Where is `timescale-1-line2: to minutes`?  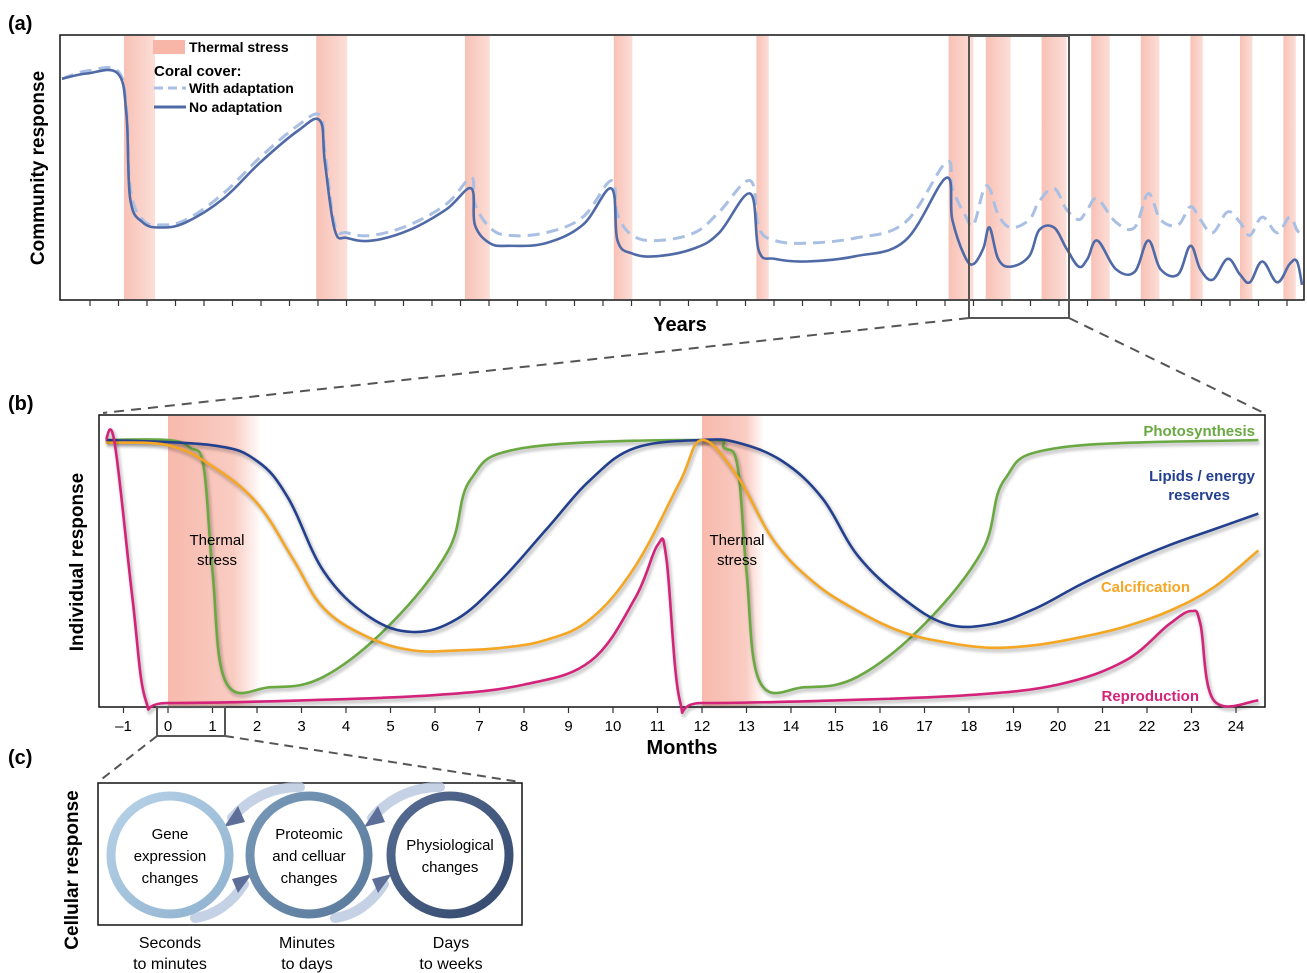 timescale-1-line2: to minutes is located at coordinates (170, 964).